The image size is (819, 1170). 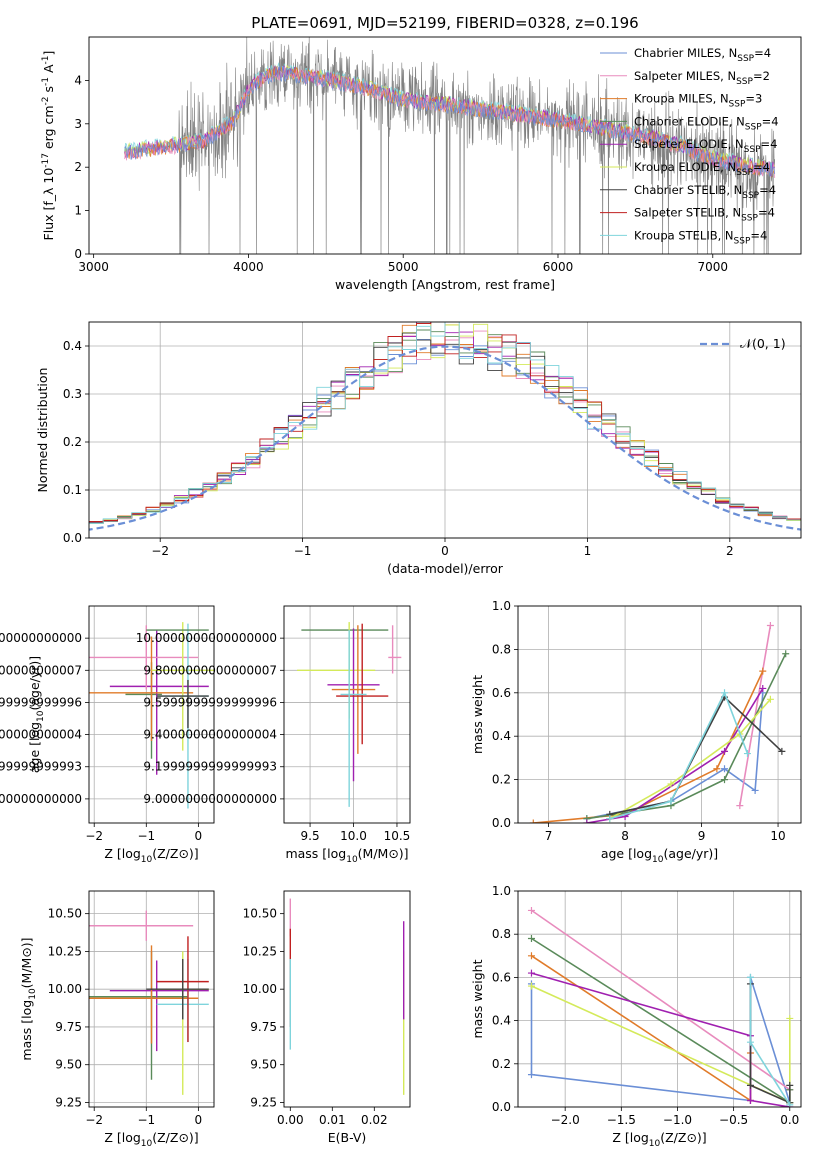 I want to click on y-tick-label: 10.0000000000000000, so click(x=41, y=638).